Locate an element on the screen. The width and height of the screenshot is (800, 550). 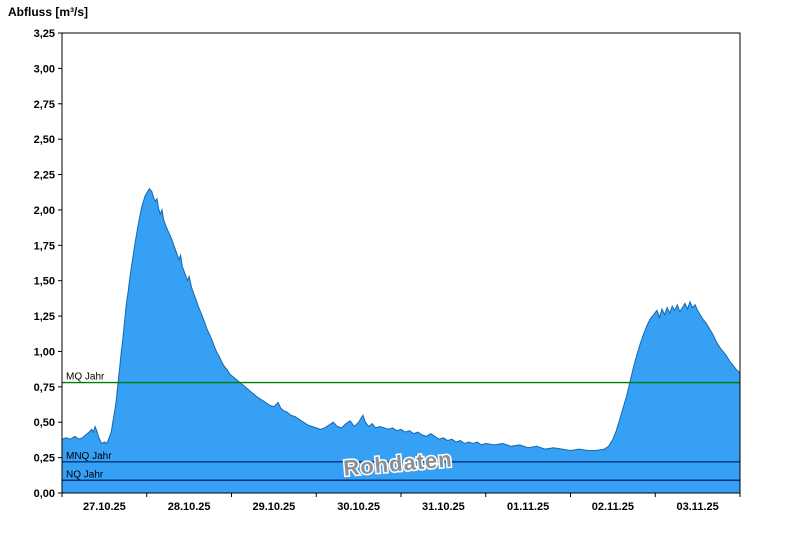
x-tick-label: 01.11.25 is located at coordinates (528, 507).